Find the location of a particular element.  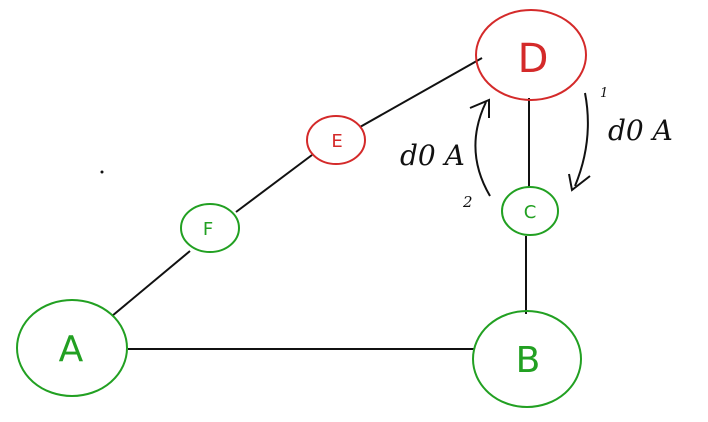

stray-dot is located at coordinates (102, 172).